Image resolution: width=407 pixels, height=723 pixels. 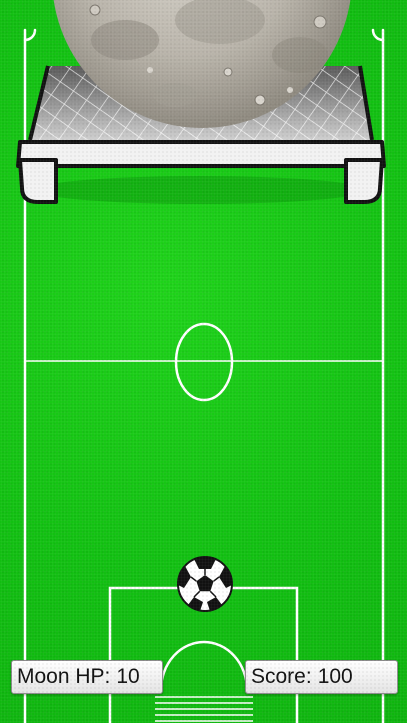 What do you see at coordinates (204, 666) in the screenshot?
I see `penalty-arc` at bounding box center [204, 666].